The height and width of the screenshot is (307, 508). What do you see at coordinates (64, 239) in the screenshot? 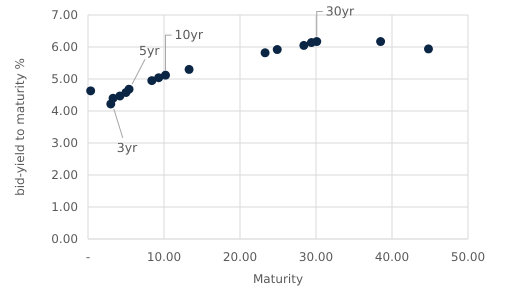
I see `y-tick-label: 0.00` at bounding box center [64, 239].